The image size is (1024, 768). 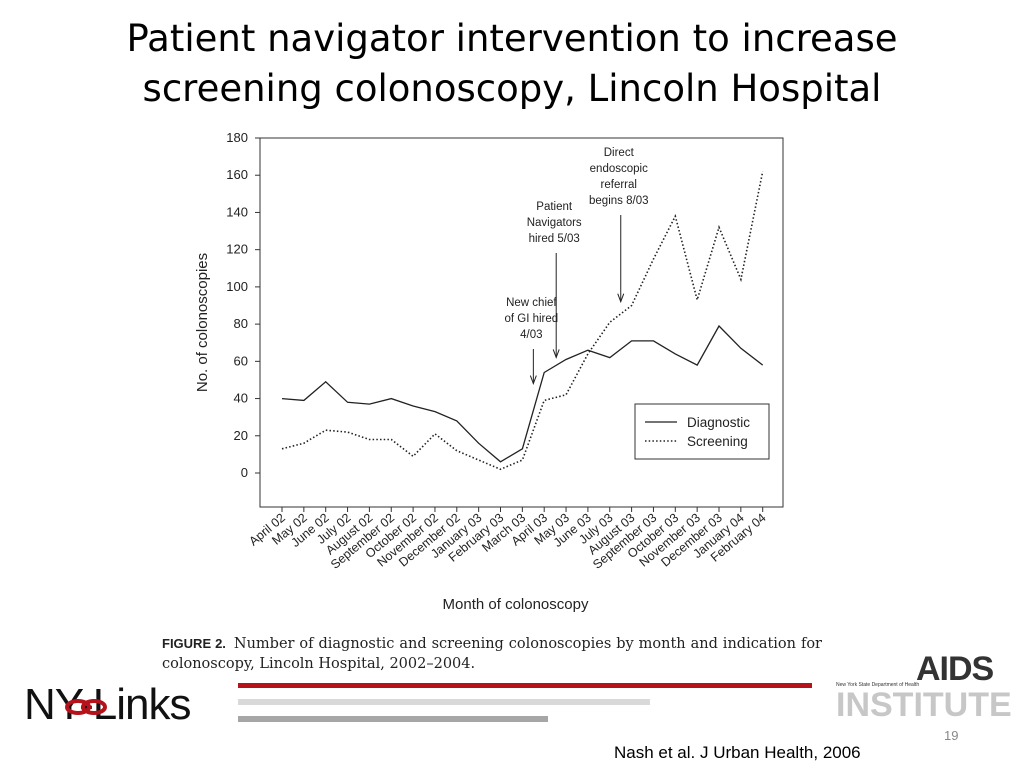 What do you see at coordinates (619, 185) in the screenshot?
I see `annotation-text: referral` at bounding box center [619, 185].